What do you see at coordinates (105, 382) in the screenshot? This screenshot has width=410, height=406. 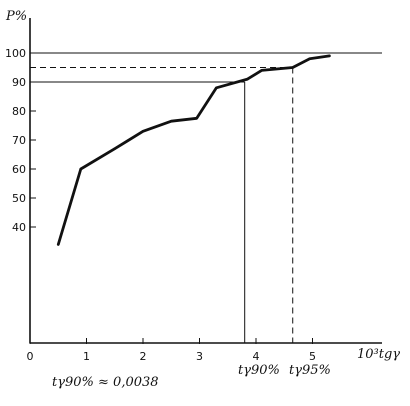 I see `annotation-t90-value: tγ90% ≈ 0,0038` at bounding box center [105, 382].